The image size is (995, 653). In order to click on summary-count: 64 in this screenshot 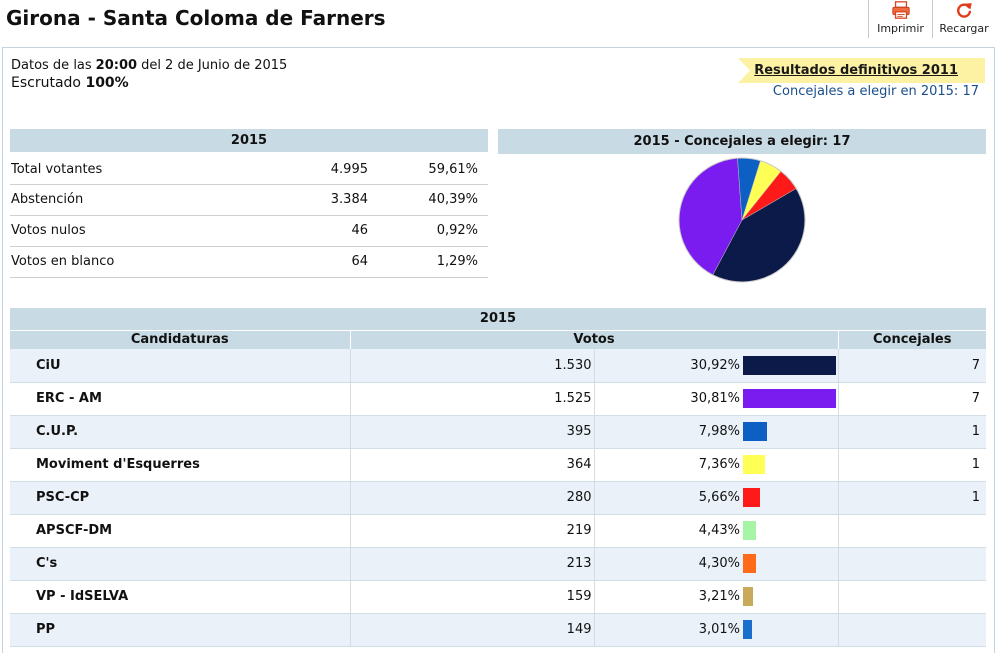, I will do `click(314, 262)`.